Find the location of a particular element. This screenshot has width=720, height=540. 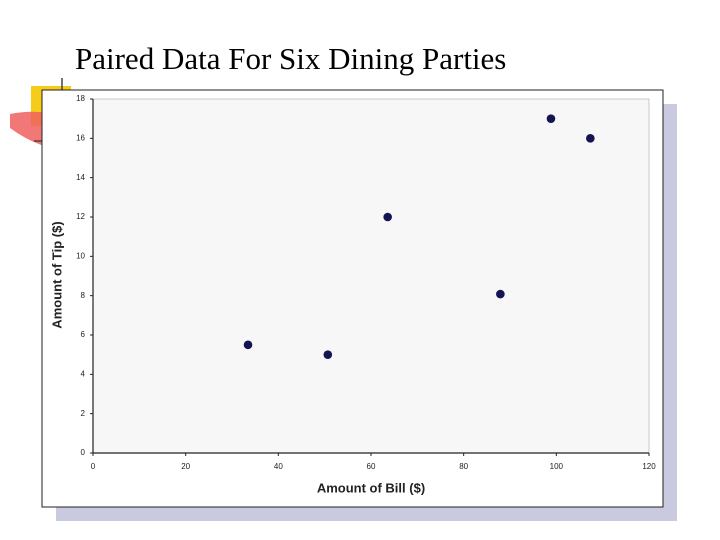

y-tick-label: 2 is located at coordinates (83, 413).